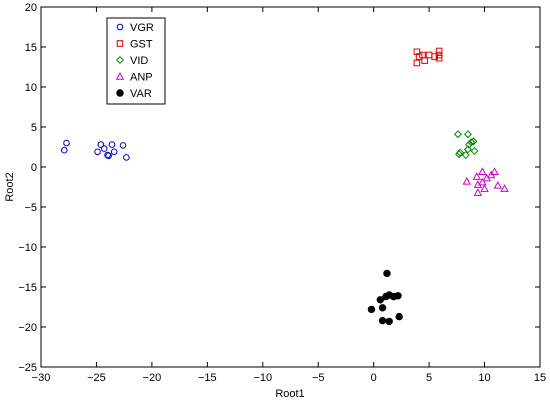 The width and height of the screenshot is (550, 403). I want to click on legend-label: VAR, so click(141, 94).